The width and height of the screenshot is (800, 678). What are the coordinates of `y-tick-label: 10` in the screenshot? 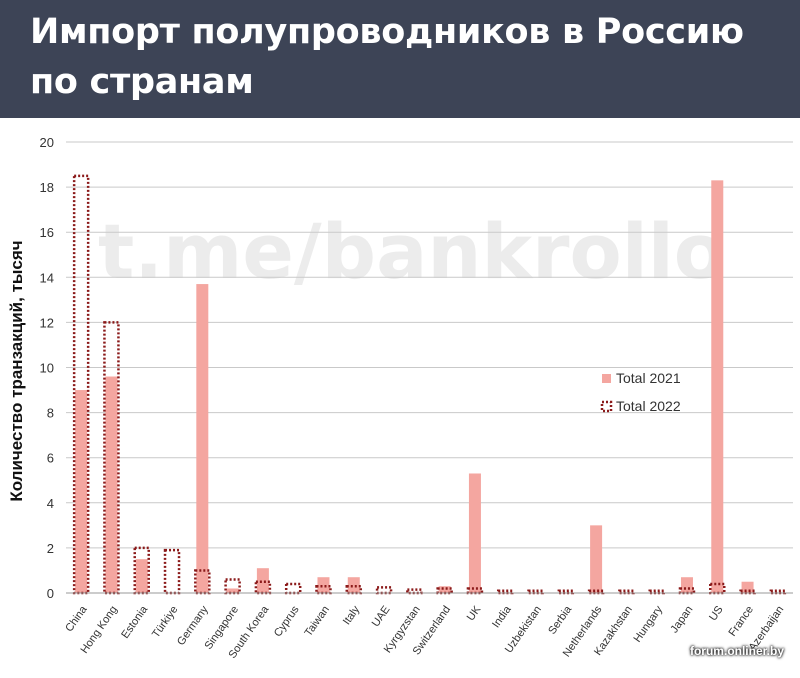 It's located at (47, 368).